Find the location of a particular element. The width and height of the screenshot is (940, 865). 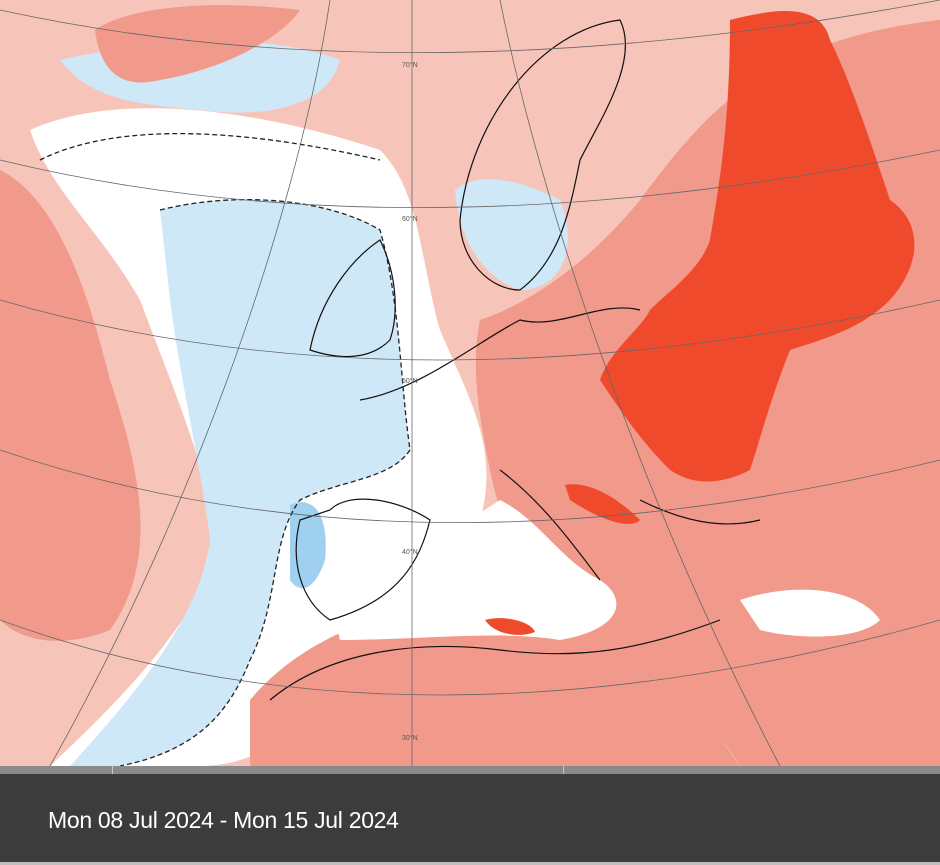

latitude-label-60n: 60°N is located at coordinates (410, 219).